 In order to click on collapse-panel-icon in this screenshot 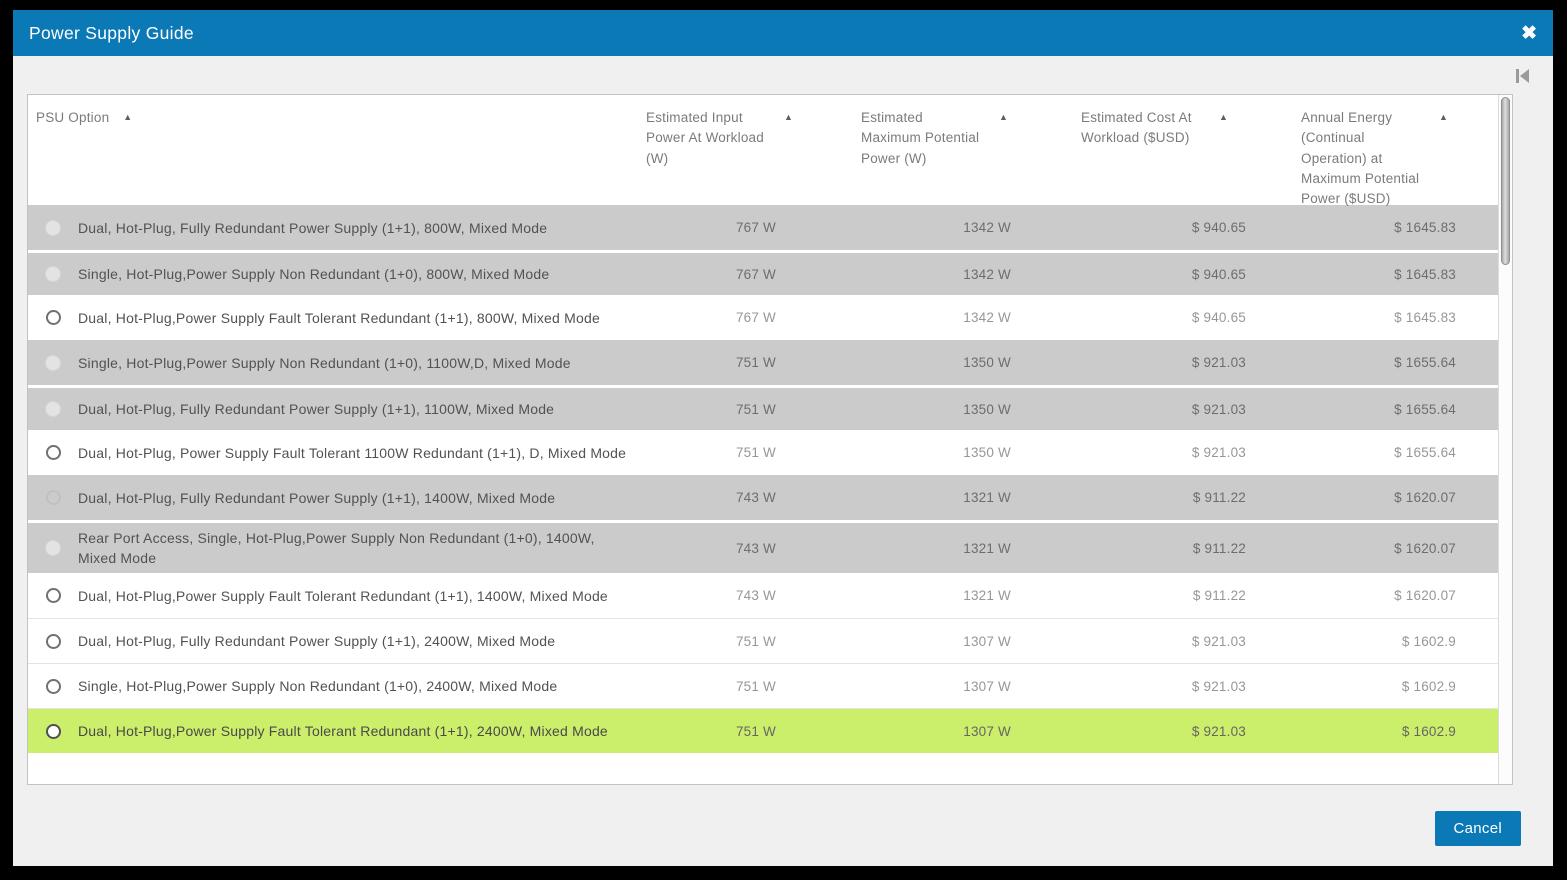, I will do `click(1522, 76)`.